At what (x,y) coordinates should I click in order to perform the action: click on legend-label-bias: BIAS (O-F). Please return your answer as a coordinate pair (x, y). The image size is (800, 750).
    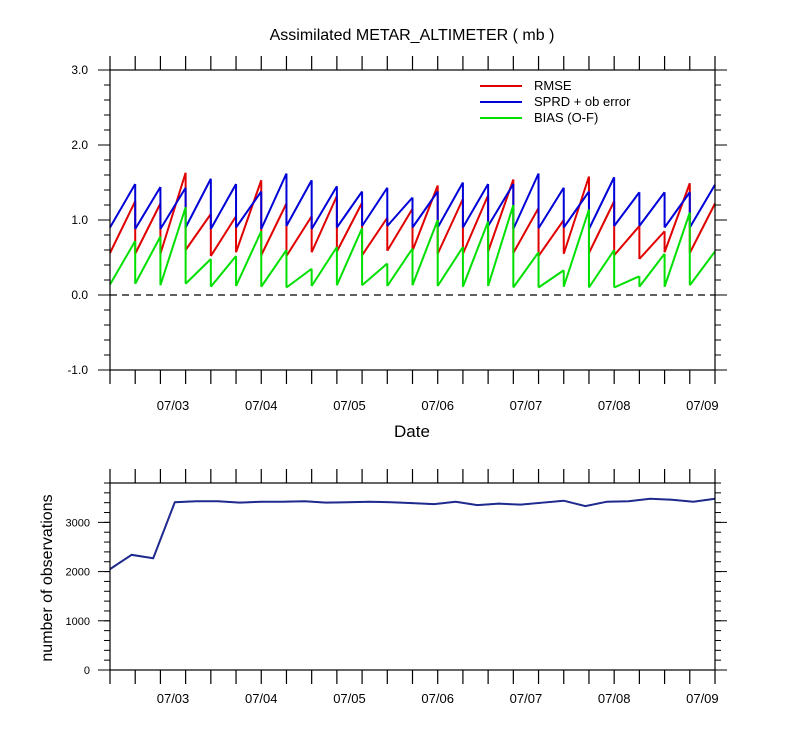
    Looking at the image, I should click on (566, 117).